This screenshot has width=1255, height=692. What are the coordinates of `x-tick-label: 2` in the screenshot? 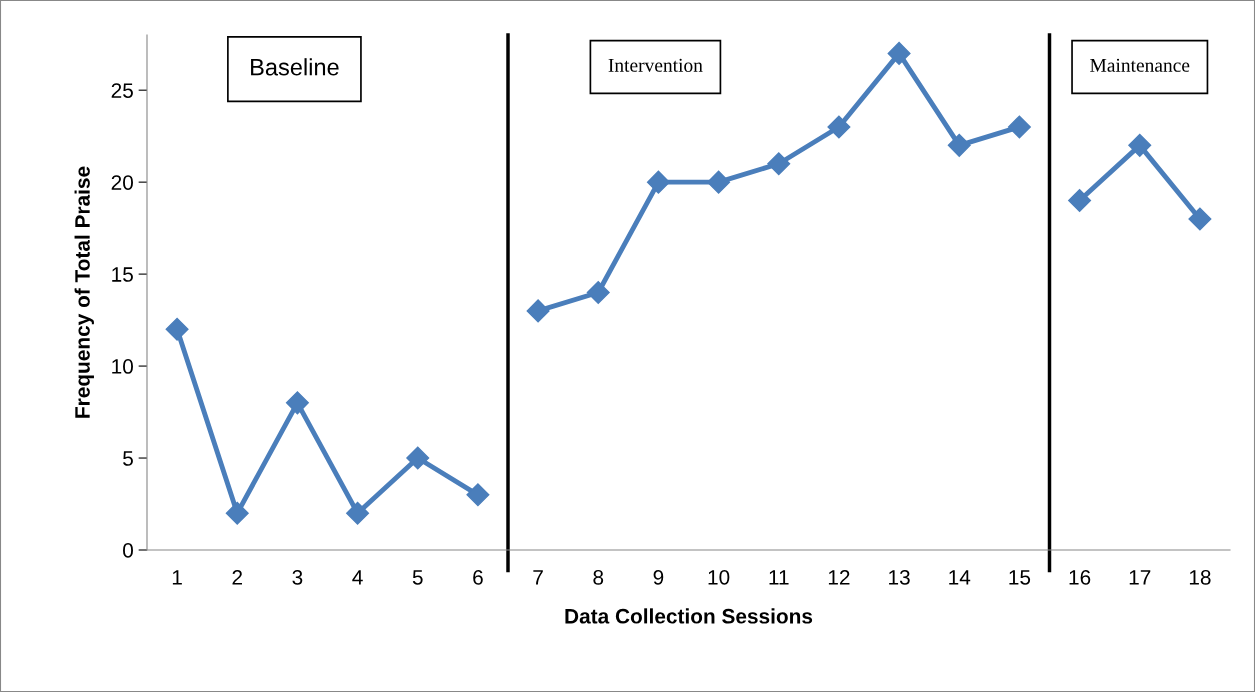 It's located at (237, 577).